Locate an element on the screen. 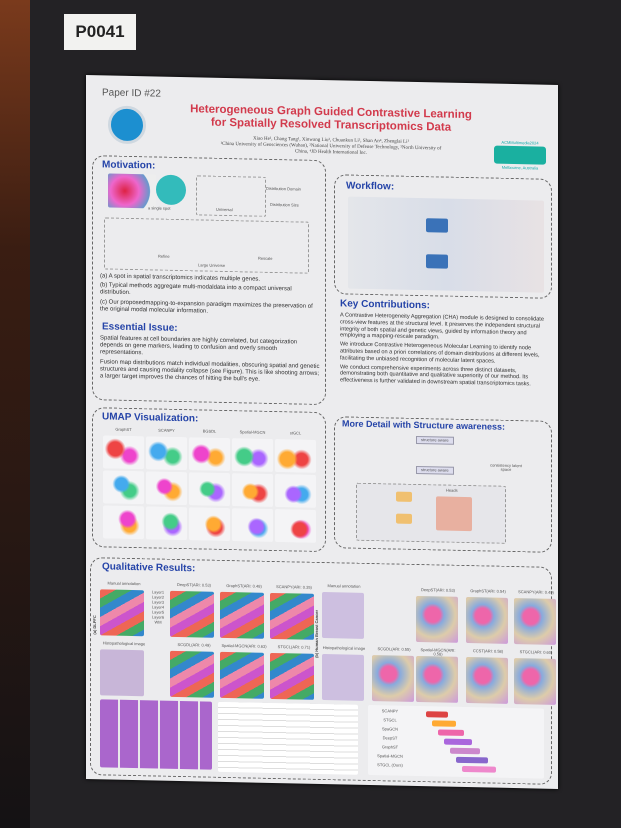 The height and width of the screenshot is (828, 621). boxplot-method-label: STGCL (Ours) is located at coordinates (390, 765).